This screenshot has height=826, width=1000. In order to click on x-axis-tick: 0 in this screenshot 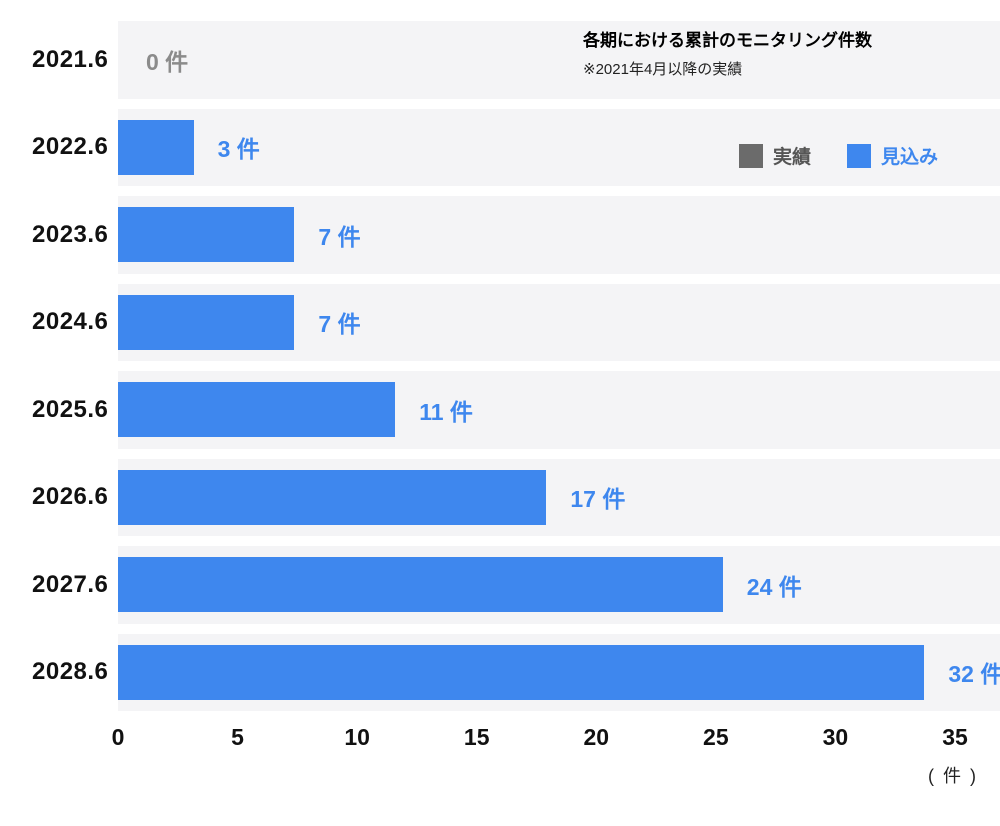, I will do `click(118, 737)`.